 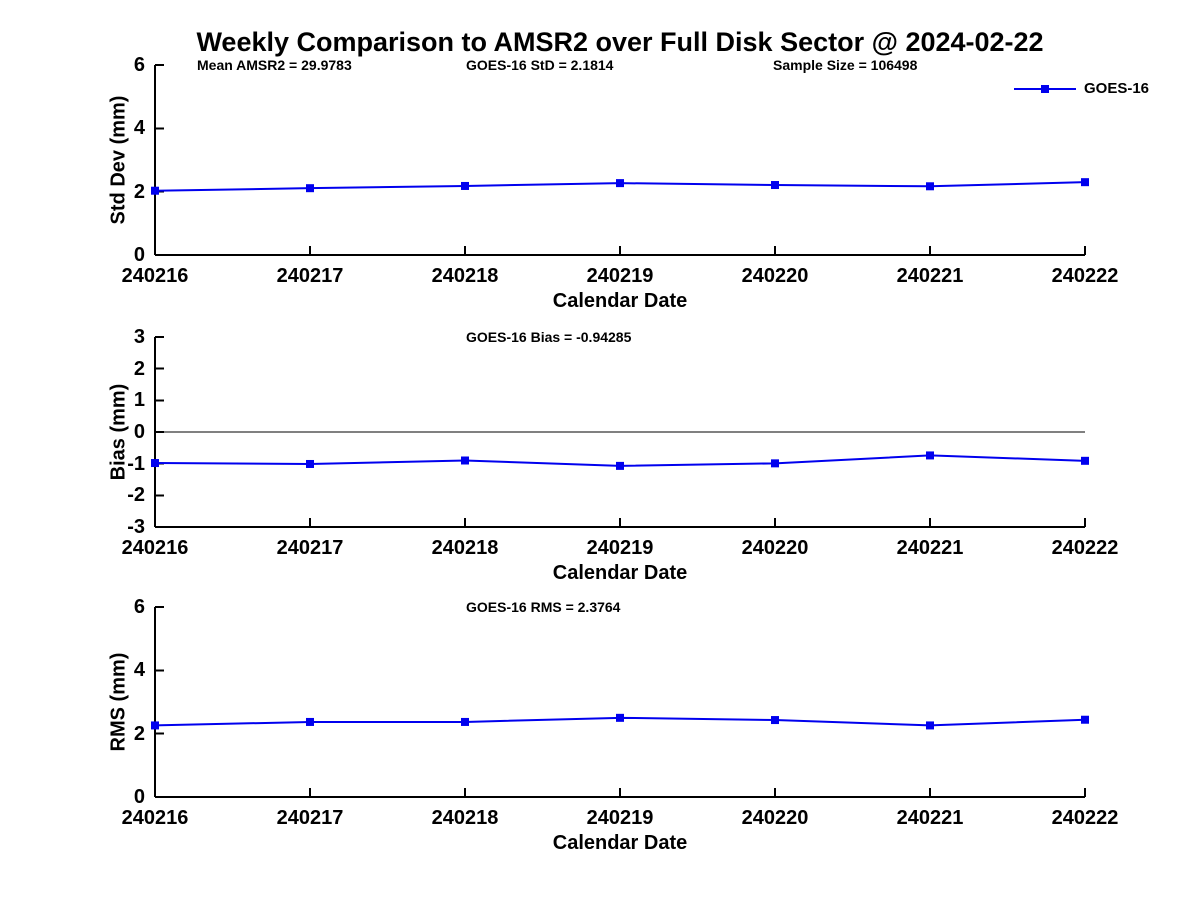 What do you see at coordinates (543, 607) in the screenshot?
I see `annotation-text: GOES-16 RMS = 2.3764` at bounding box center [543, 607].